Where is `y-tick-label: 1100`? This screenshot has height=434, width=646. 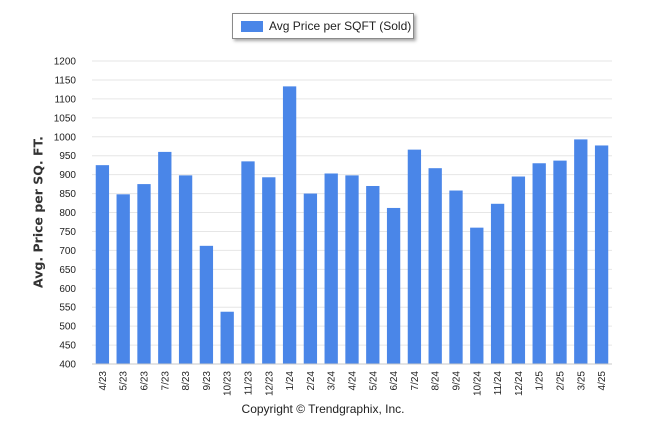 y-tick-label: 1100 is located at coordinates (65, 99).